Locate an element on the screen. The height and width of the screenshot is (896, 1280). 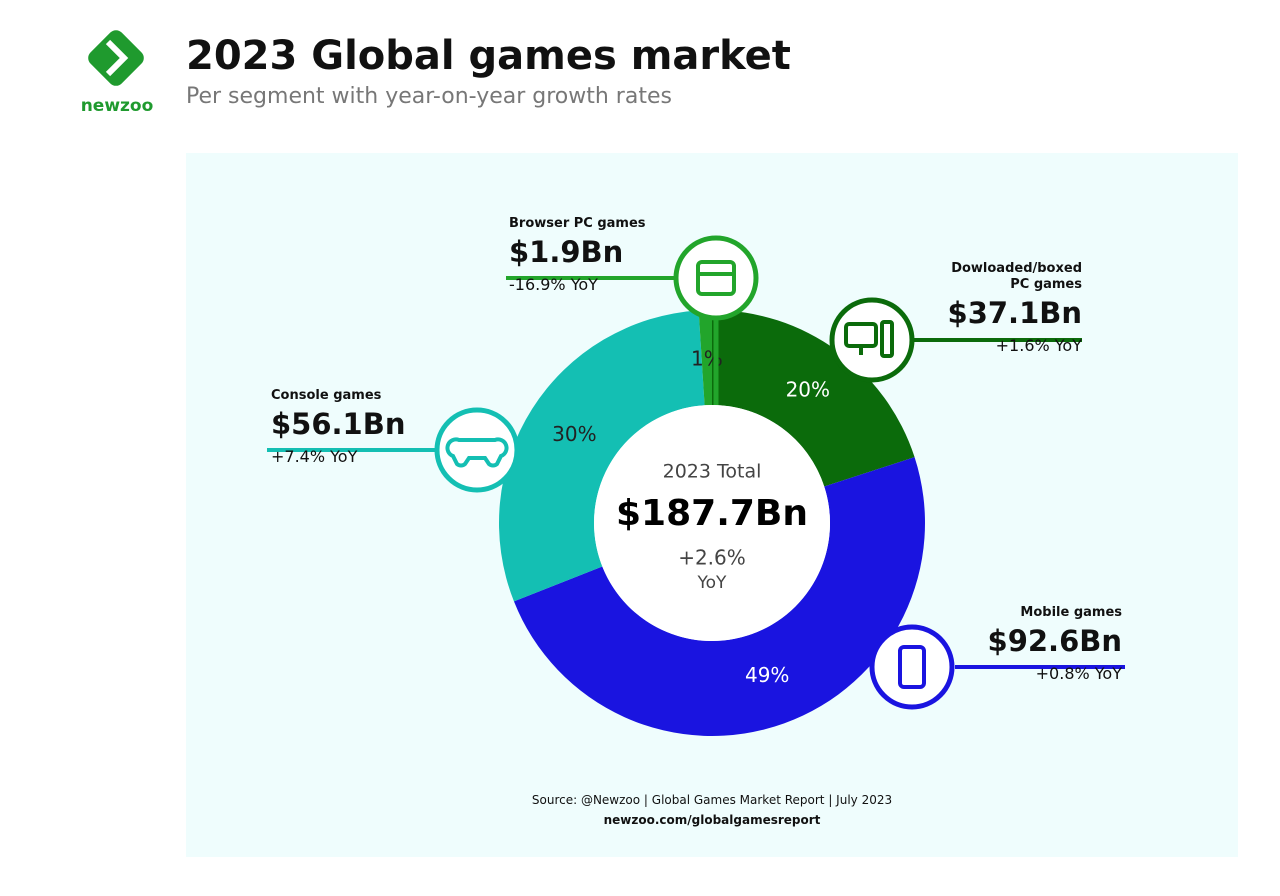
source-url: newzoo.com/globalgamesreport is located at coordinates (712, 820).